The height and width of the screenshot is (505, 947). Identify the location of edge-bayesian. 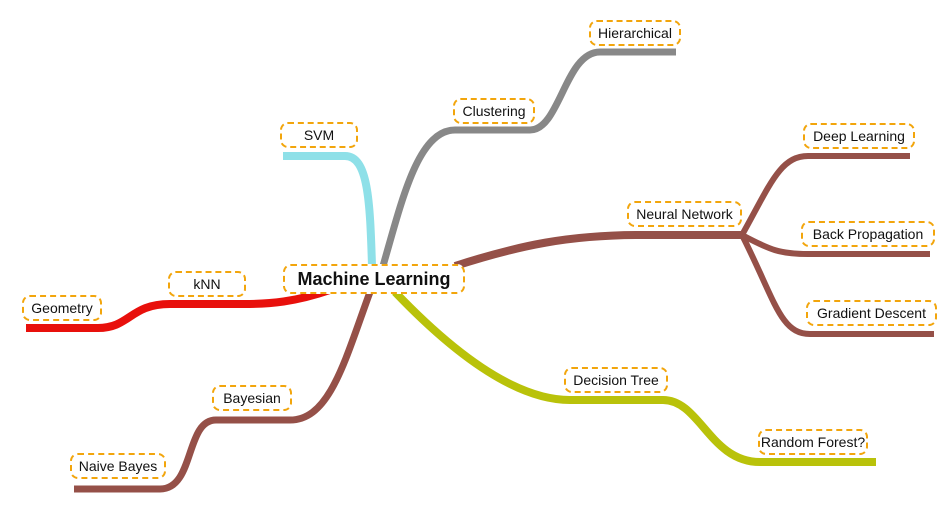
(224, 391).